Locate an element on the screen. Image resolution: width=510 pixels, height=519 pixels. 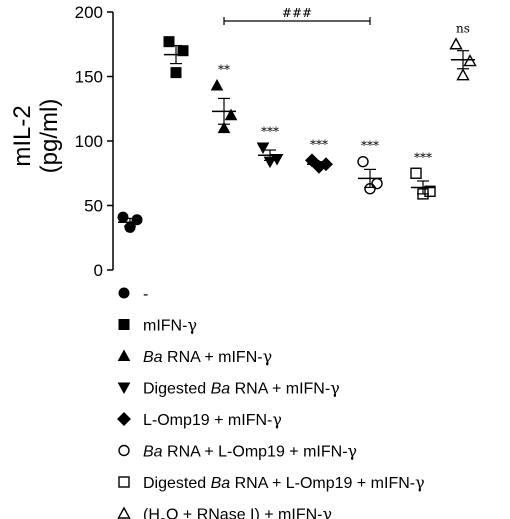
y-tick-label: 150 is located at coordinates (89, 77).